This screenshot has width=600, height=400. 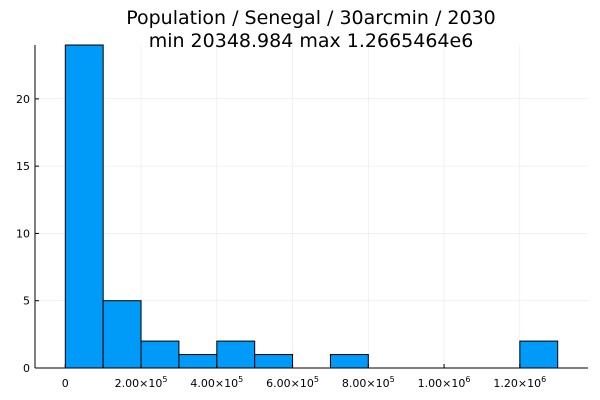 I want to click on x-tick-label: 2.00×10⁵, so click(x=141, y=382).